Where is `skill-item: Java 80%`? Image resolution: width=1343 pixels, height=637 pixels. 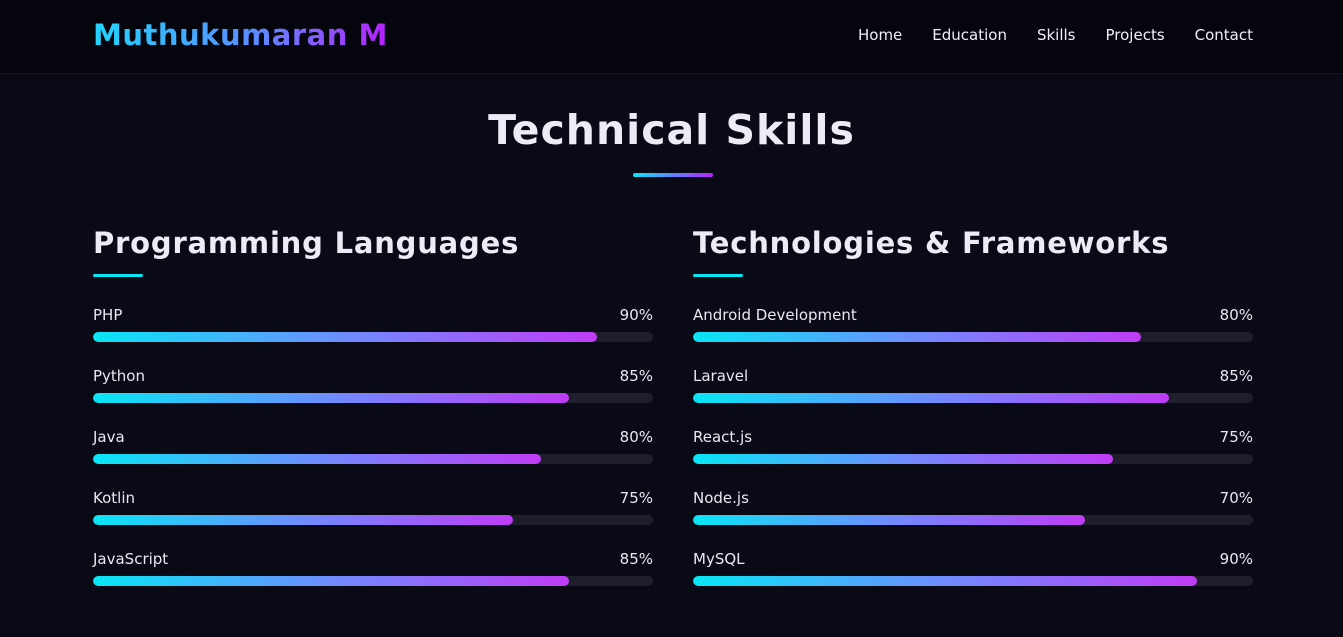 skill-item: Java 80% is located at coordinates (373, 457).